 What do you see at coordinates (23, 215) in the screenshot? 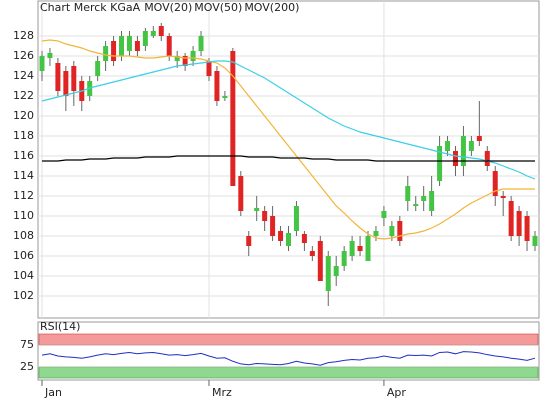
I see `y-tick-label: 110` at bounding box center [23, 215].